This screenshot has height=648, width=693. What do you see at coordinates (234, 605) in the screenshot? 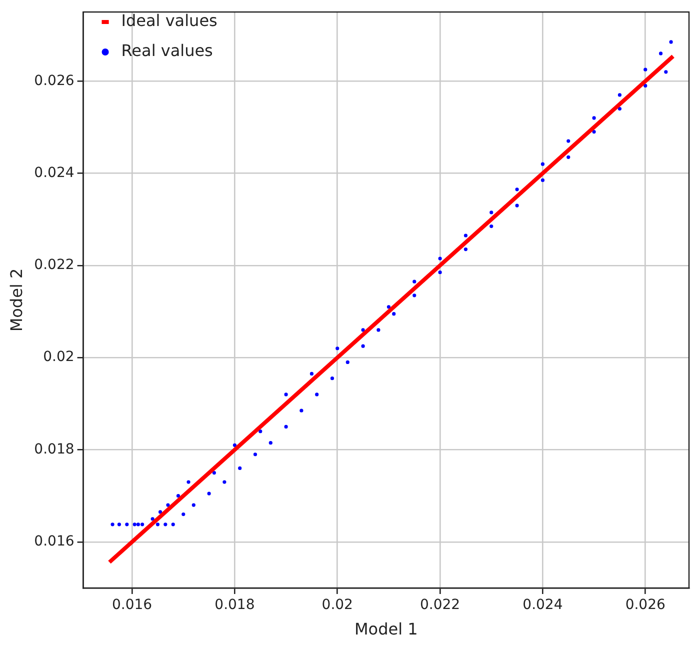
I see `x-tick-label: 0.018` at bounding box center [234, 605].